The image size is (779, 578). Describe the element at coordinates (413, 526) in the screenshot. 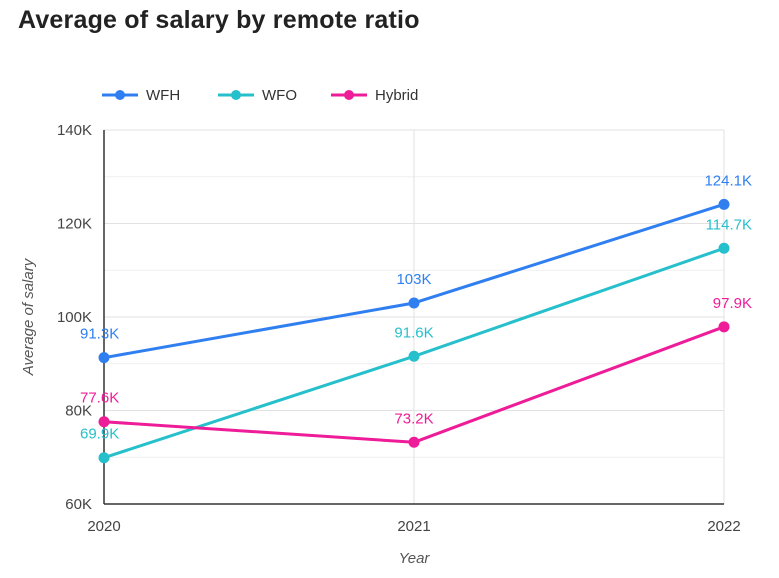

I see `x-tick-label: 2021` at that location.